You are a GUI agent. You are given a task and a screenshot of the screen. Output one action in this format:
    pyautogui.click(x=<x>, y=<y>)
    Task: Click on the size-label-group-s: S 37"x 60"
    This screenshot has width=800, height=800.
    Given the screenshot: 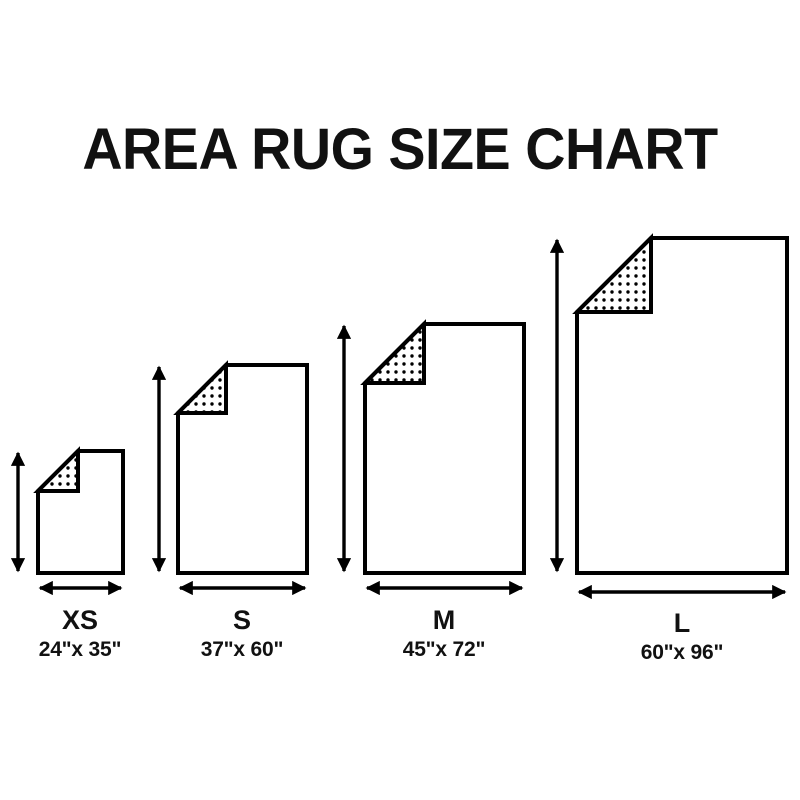 What is the action you would take?
    pyautogui.click(x=242, y=634)
    